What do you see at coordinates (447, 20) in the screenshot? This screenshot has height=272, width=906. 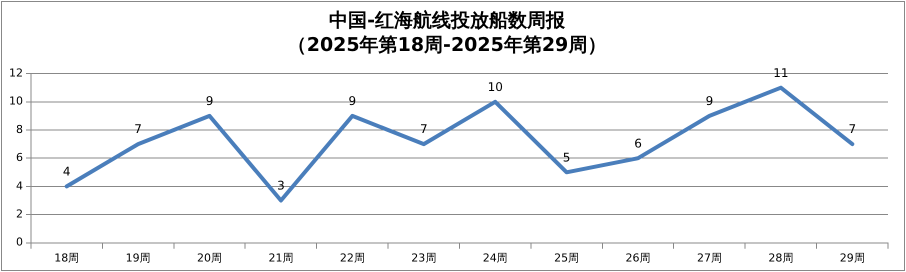 I see `chart-title: 中国-红海航线投放船数周报` at bounding box center [447, 20].